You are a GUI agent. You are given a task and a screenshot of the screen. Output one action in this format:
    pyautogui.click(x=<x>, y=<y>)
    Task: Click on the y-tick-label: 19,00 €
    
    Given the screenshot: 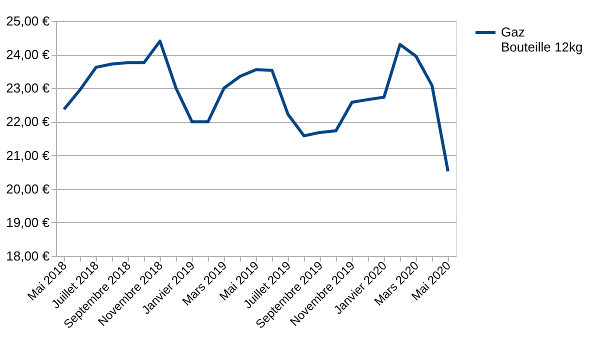 What is the action you would take?
    pyautogui.click(x=28, y=222)
    